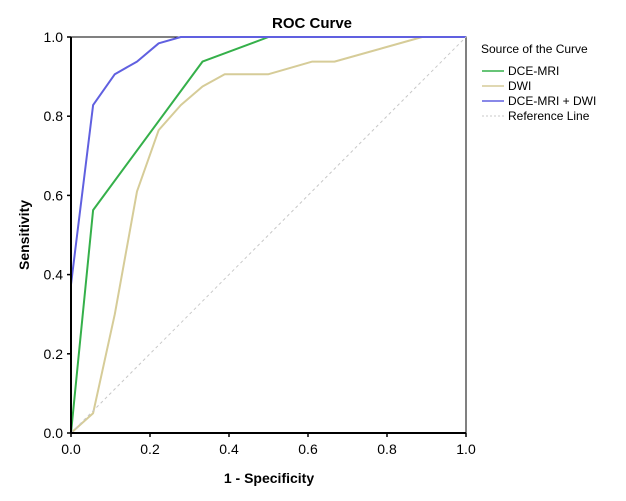  I want to click on x-tick-label: 0.2, so click(150, 449).